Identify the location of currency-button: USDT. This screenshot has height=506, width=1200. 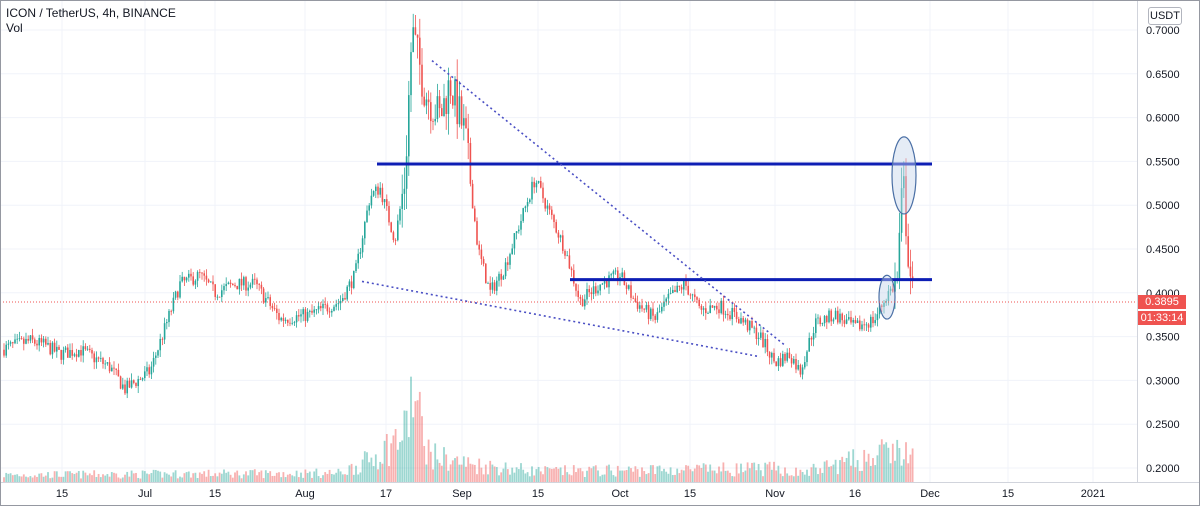
(1165, 16).